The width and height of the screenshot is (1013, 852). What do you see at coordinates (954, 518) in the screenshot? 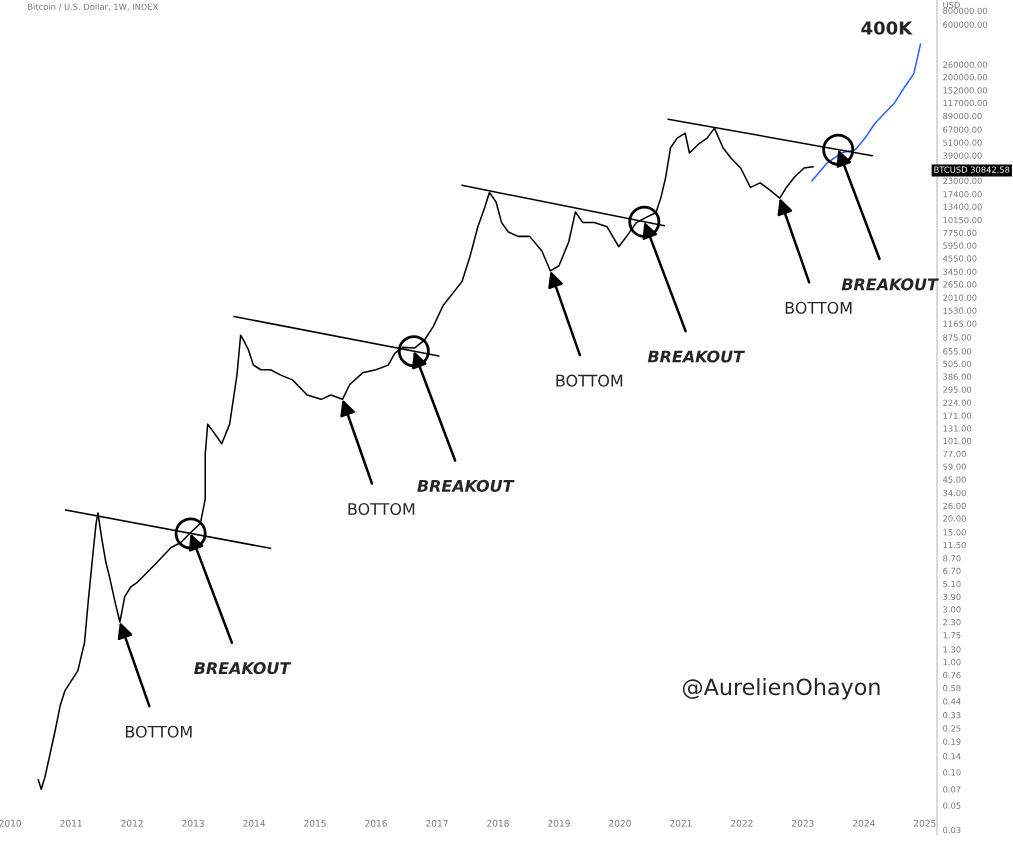
I see `y-tick-label: 20.00` at bounding box center [954, 518].